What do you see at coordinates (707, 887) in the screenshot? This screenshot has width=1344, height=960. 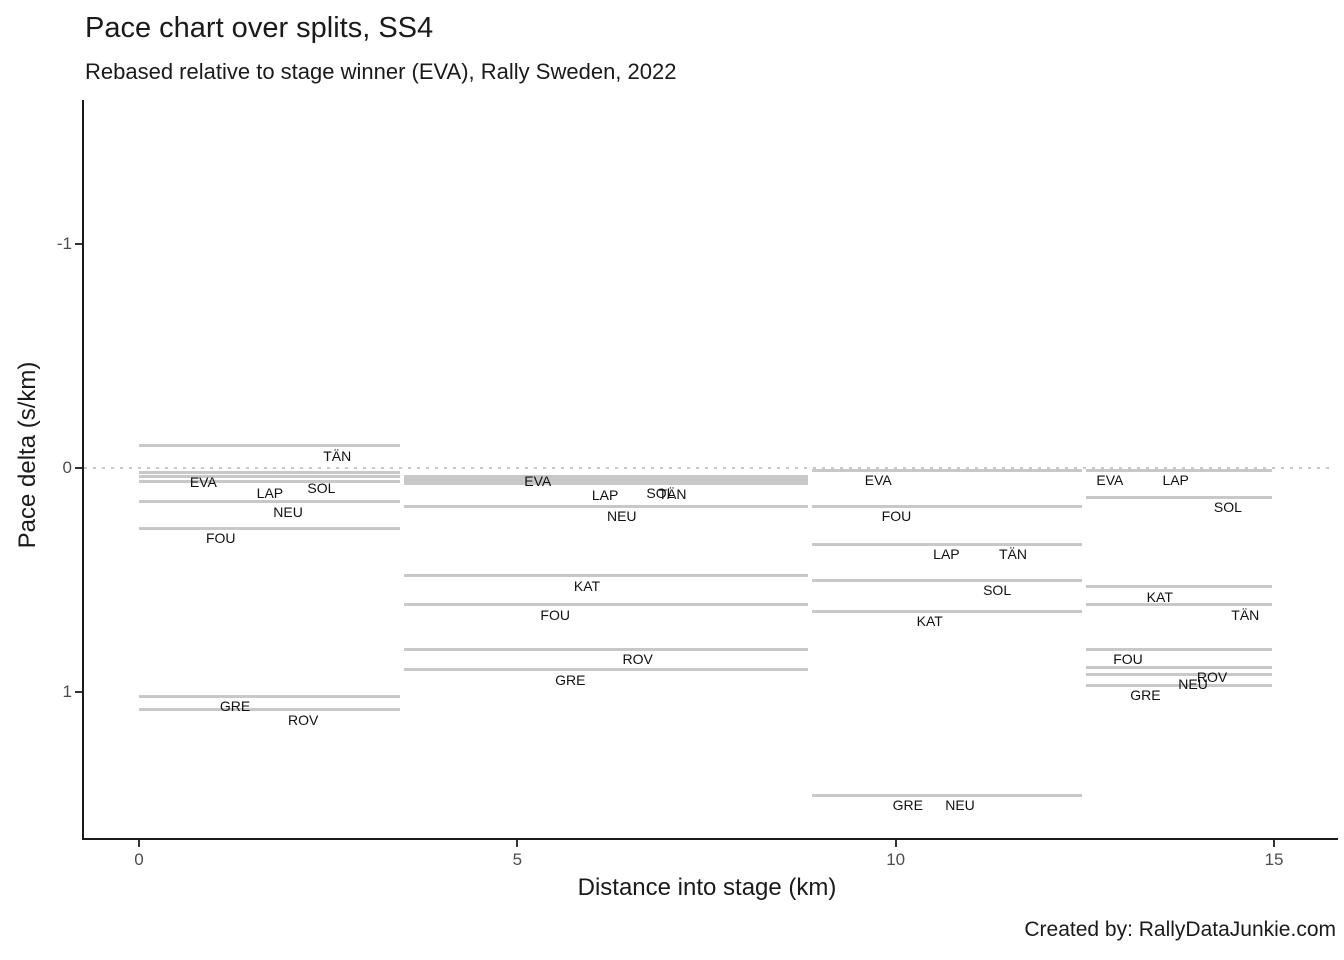 I see `x-axis-title: Distance into stage (km)` at bounding box center [707, 887].